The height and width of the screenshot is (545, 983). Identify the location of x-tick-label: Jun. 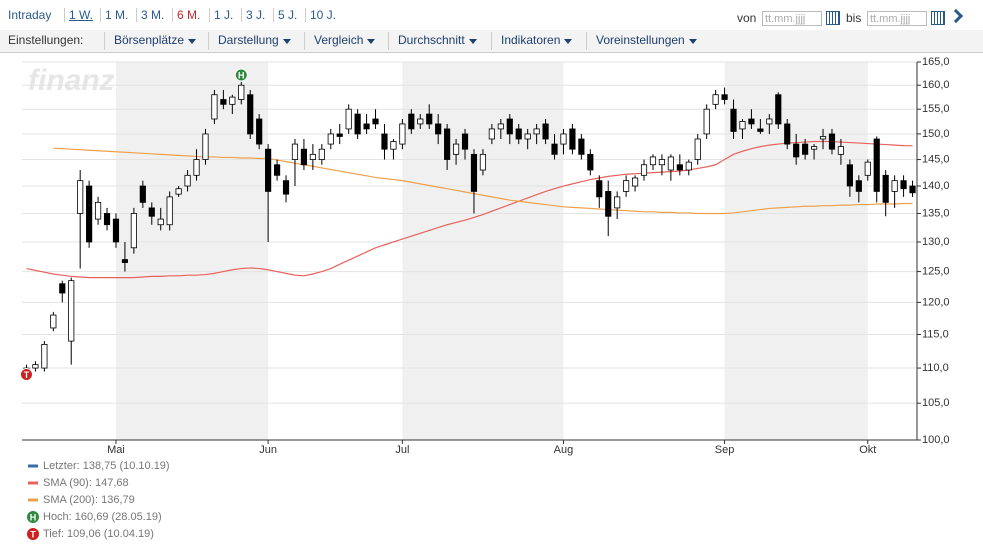
(268, 450).